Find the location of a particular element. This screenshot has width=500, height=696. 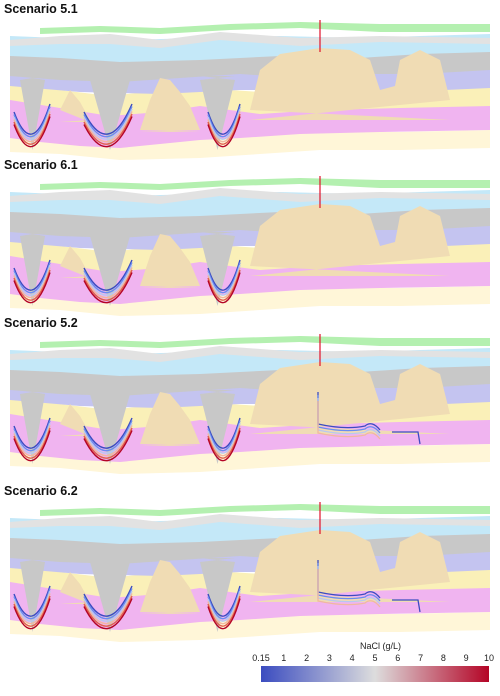

colorbar-tick-label: 6 is located at coordinates (398, 658).